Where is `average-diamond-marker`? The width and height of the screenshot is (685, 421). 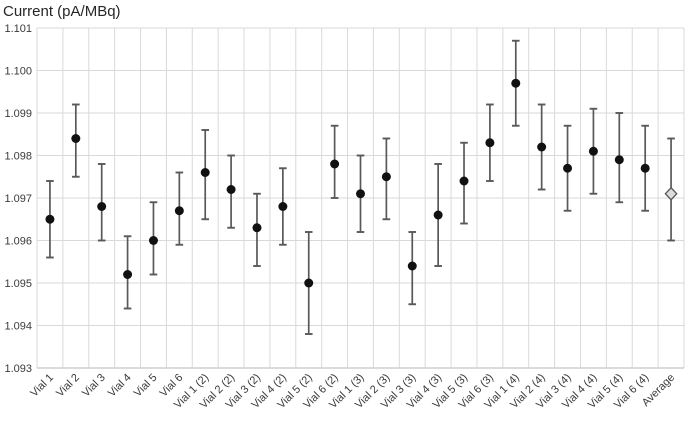
average-diamond-marker is located at coordinates (671, 193).